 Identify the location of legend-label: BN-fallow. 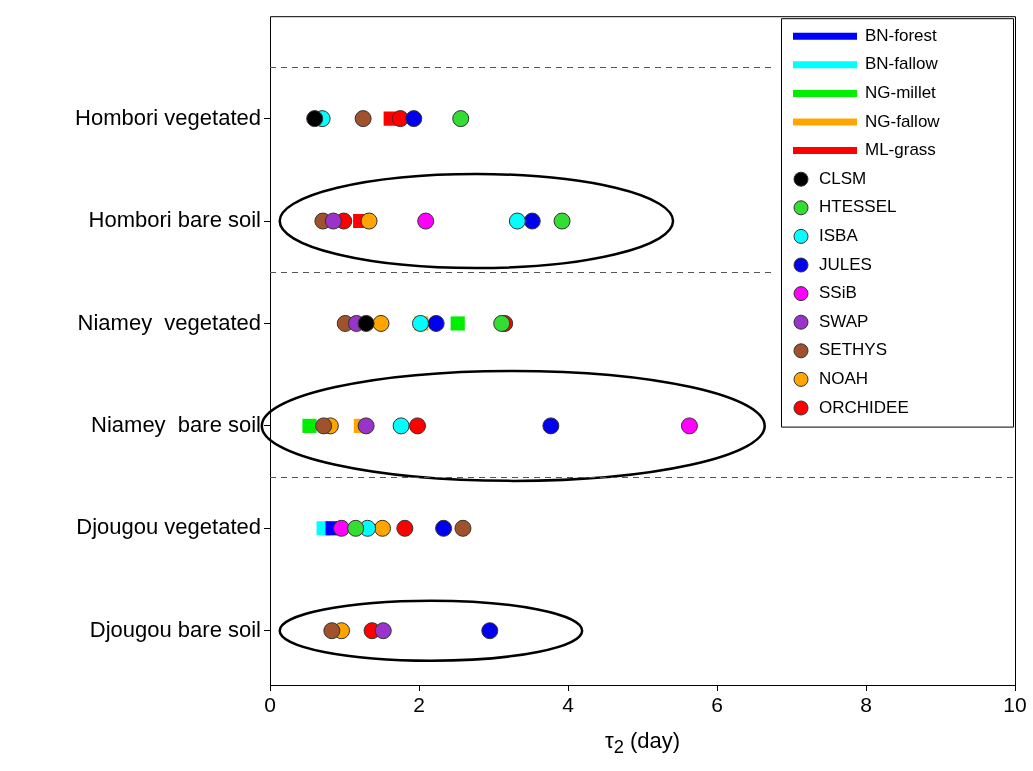
(902, 64).